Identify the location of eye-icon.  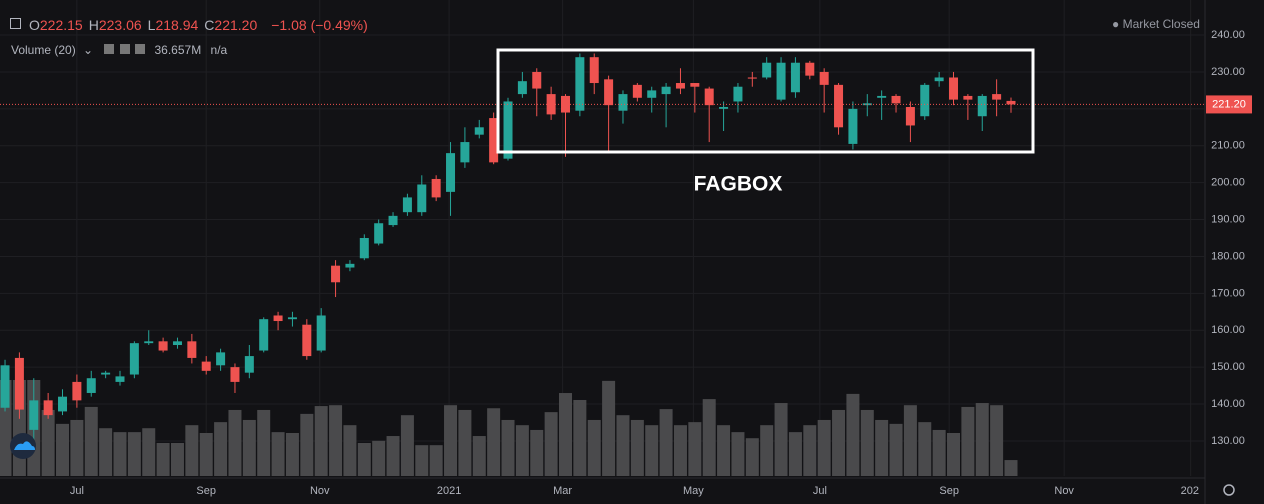
(109, 49).